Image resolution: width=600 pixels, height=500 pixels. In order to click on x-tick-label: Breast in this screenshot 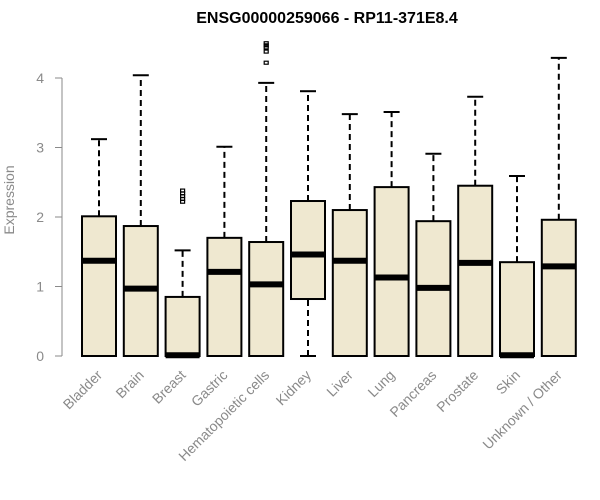, I will do `click(169, 387)`.